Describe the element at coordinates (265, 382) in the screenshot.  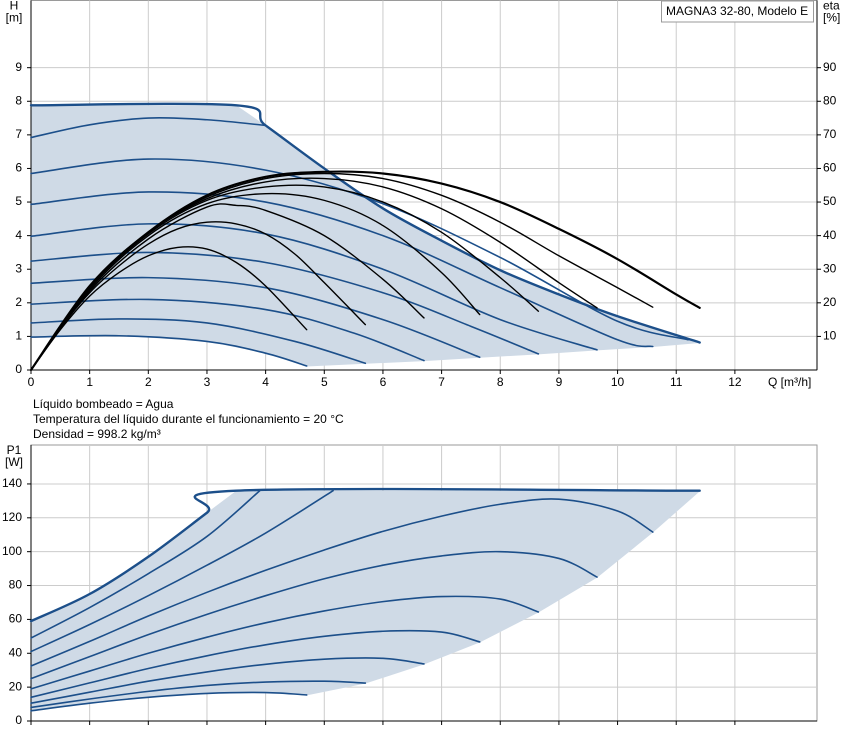
I see `x-tick-label: 4` at that location.